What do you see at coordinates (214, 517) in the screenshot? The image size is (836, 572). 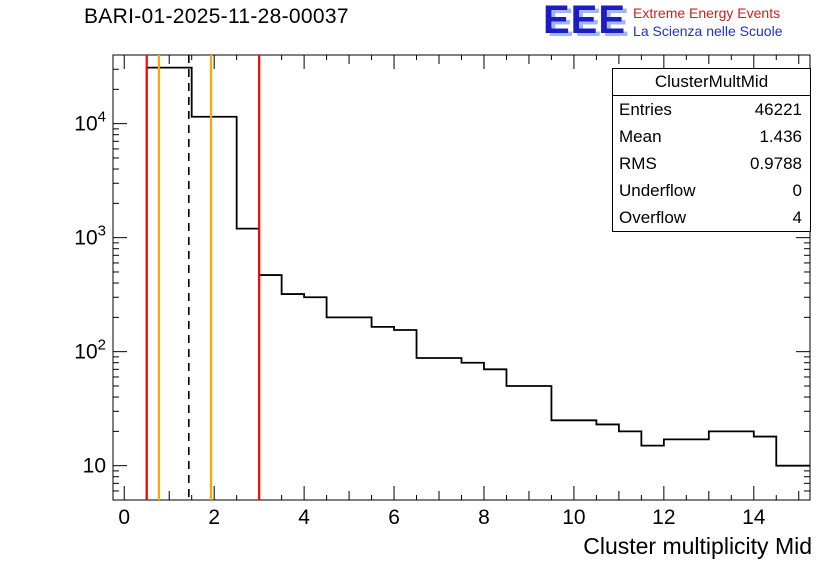 I see `x-tick-label: 2` at bounding box center [214, 517].